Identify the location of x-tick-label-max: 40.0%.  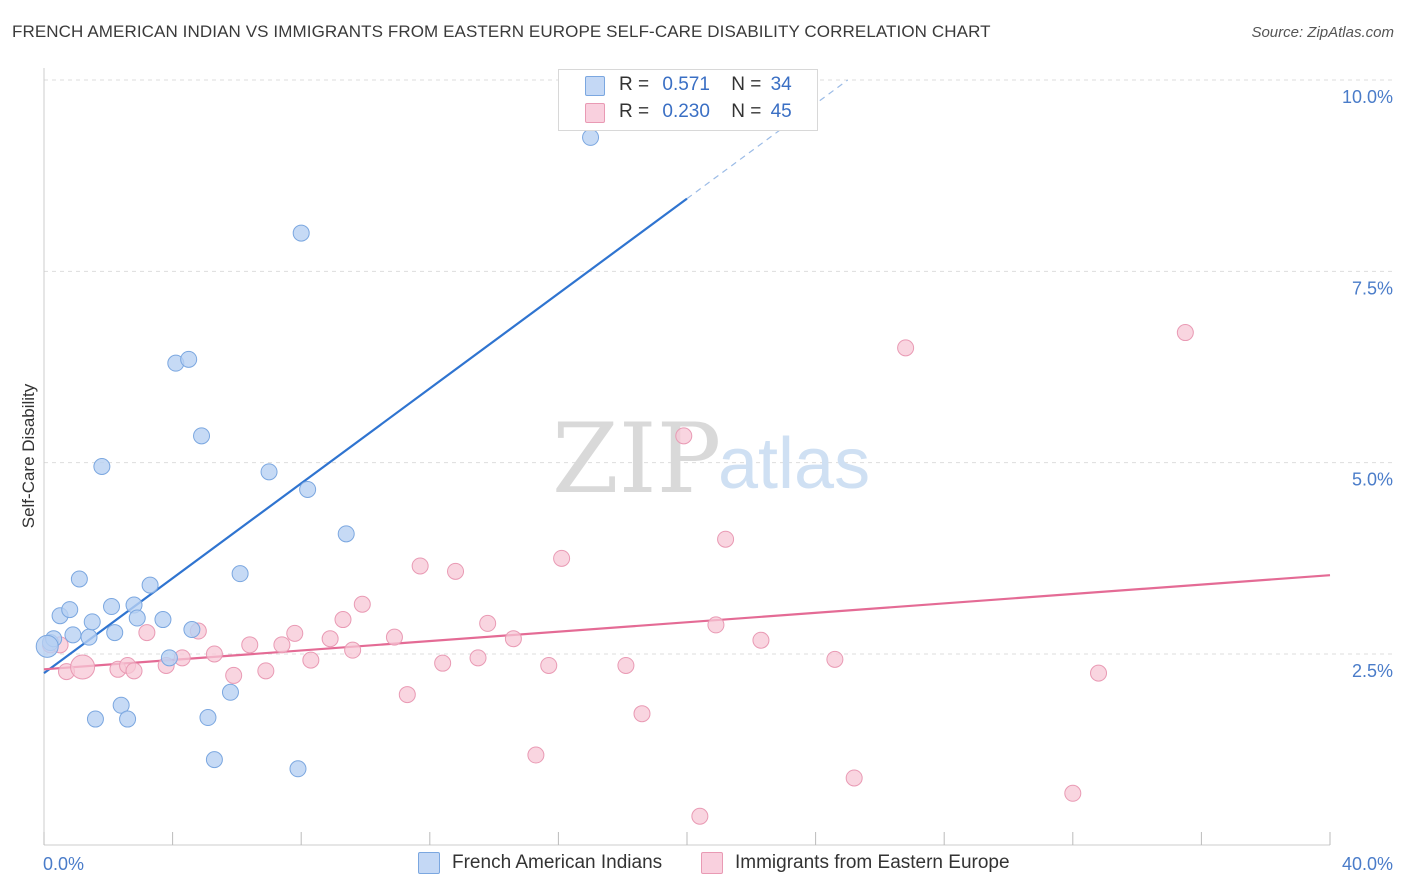
(1367, 864).